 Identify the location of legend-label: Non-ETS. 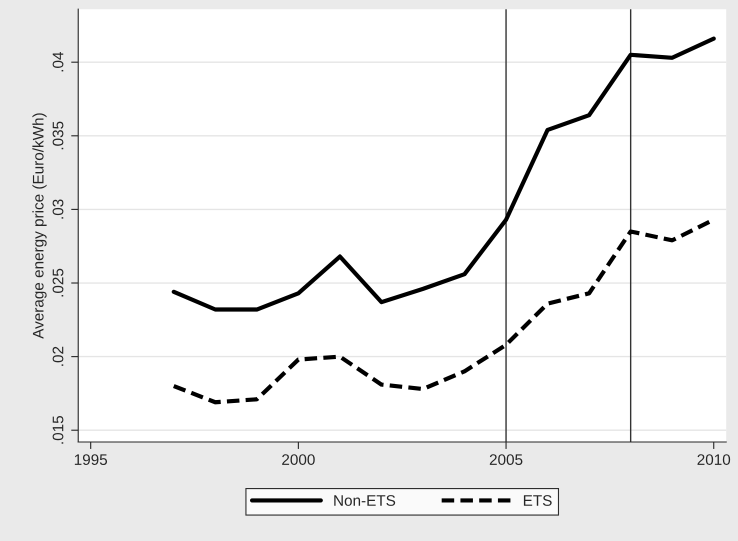
(365, 500).